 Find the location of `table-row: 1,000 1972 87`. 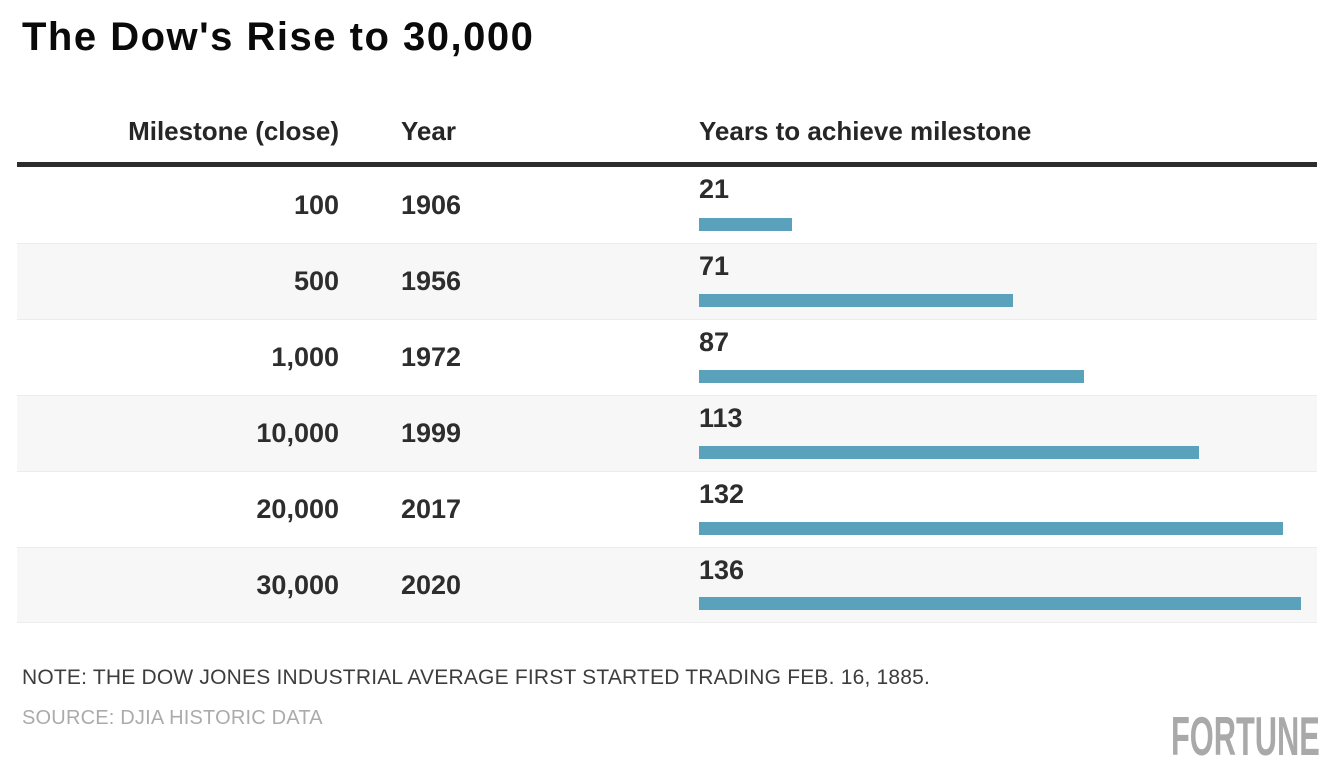

table-row: 1,000 1972 87 is located at coordinates (667, 357).